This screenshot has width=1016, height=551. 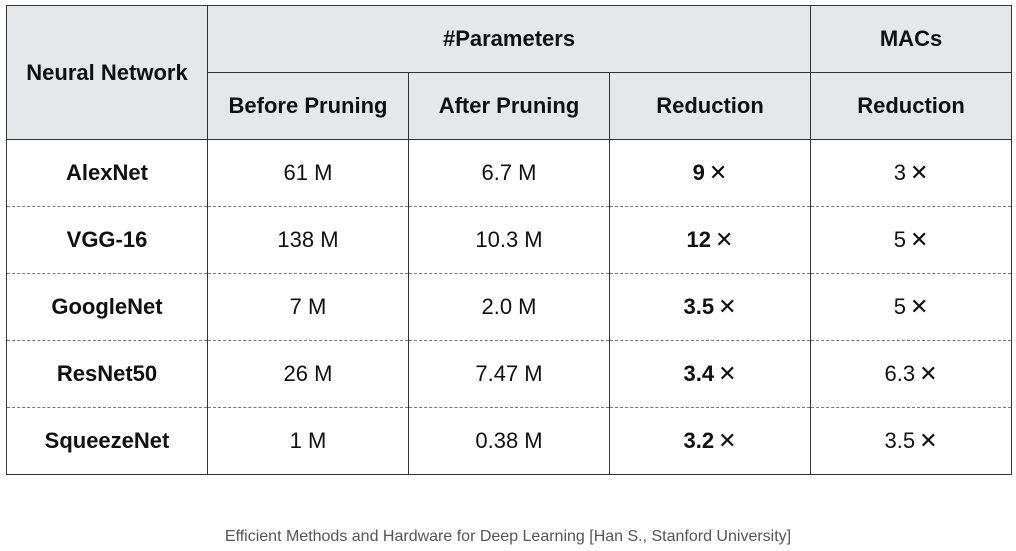 I want to click on param-reduction-cell: 12 ✕, so click(x=710, y=240).